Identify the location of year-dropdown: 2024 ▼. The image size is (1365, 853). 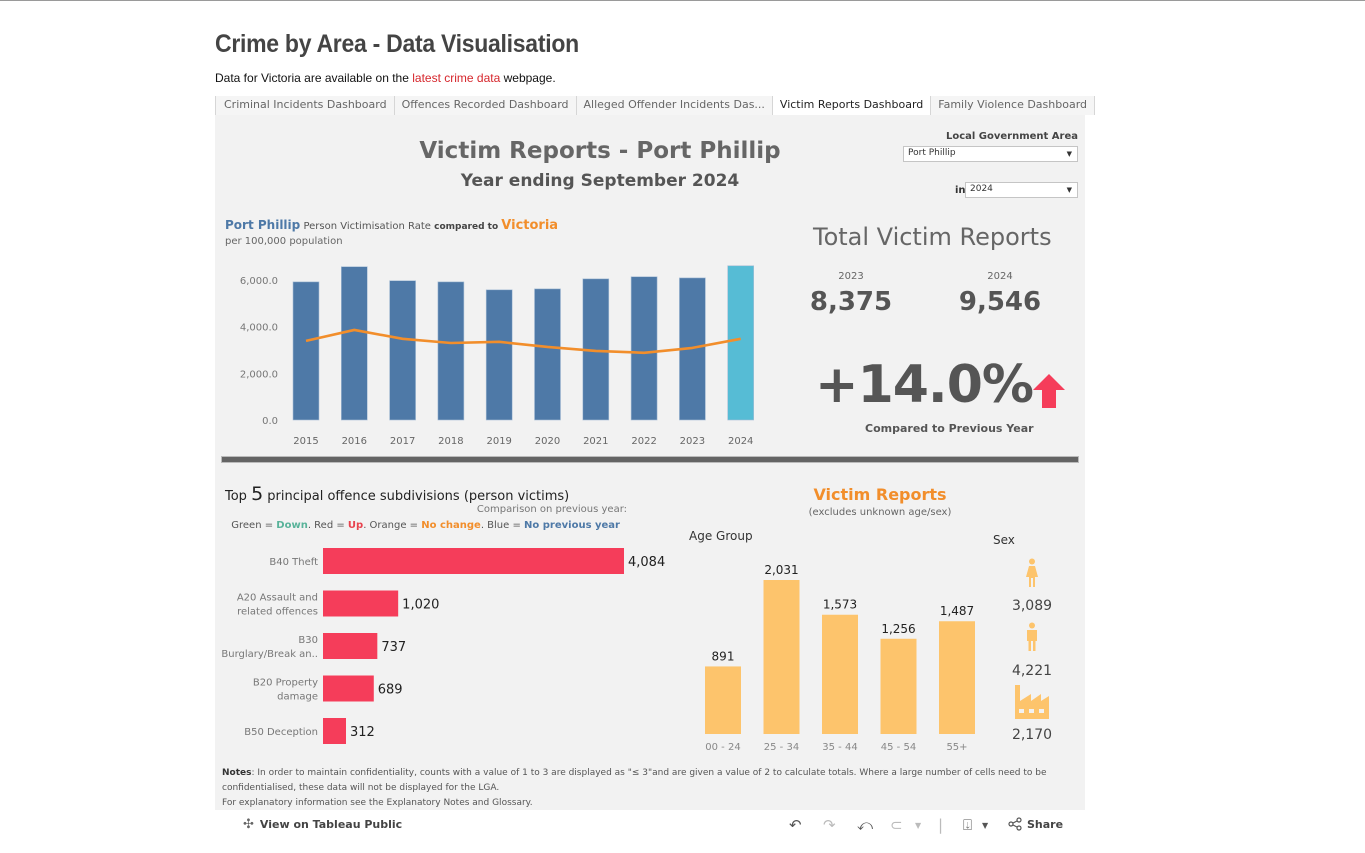
(1021, 190).